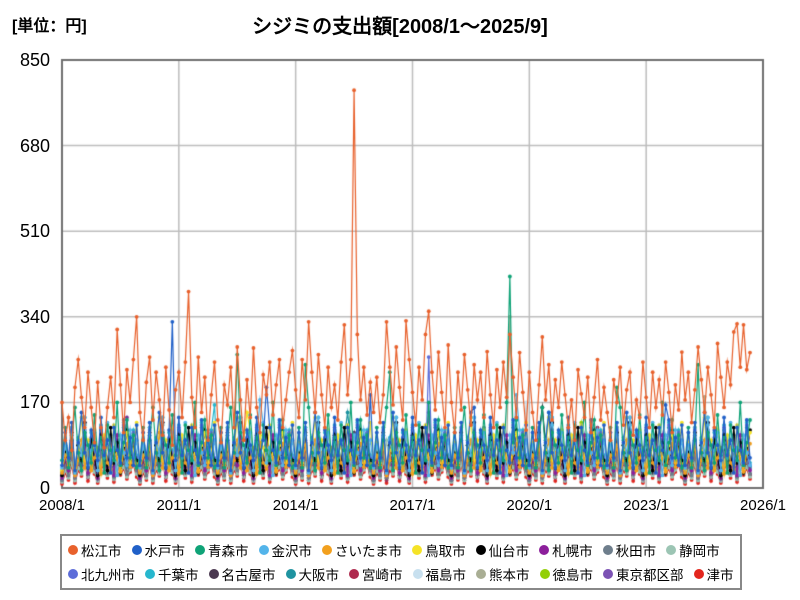  I want to click on legend-item-8: 秋田市, so click(629, 550).